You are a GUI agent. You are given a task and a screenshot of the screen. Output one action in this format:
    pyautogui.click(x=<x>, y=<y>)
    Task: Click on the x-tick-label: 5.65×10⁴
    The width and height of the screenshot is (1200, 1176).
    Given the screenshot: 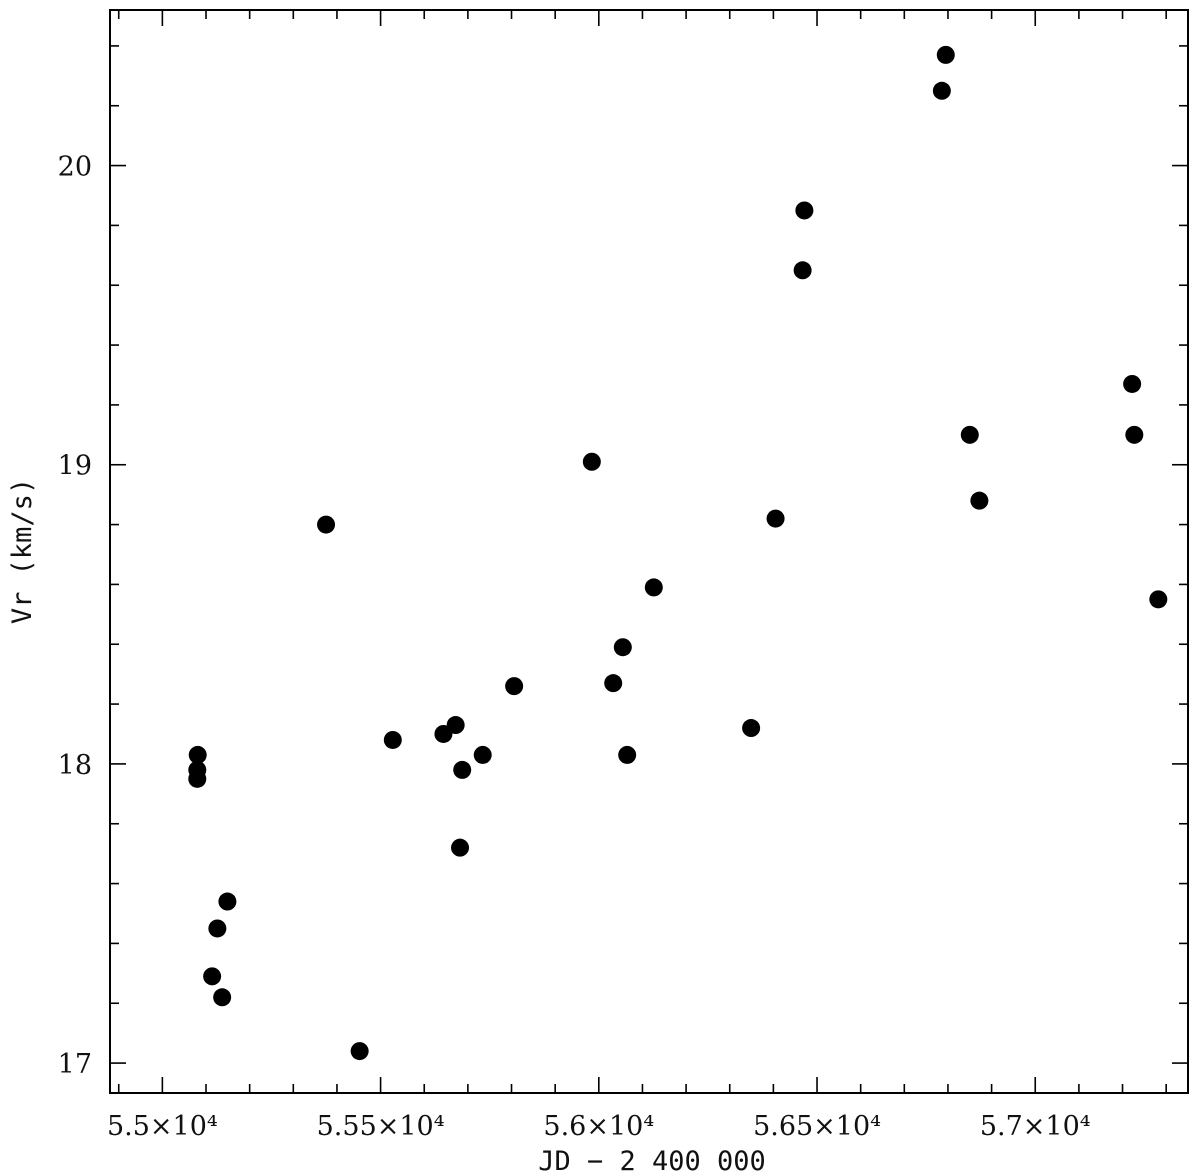 What is the action you would take?
    pyautogui.click(x=817, y=1126)
    